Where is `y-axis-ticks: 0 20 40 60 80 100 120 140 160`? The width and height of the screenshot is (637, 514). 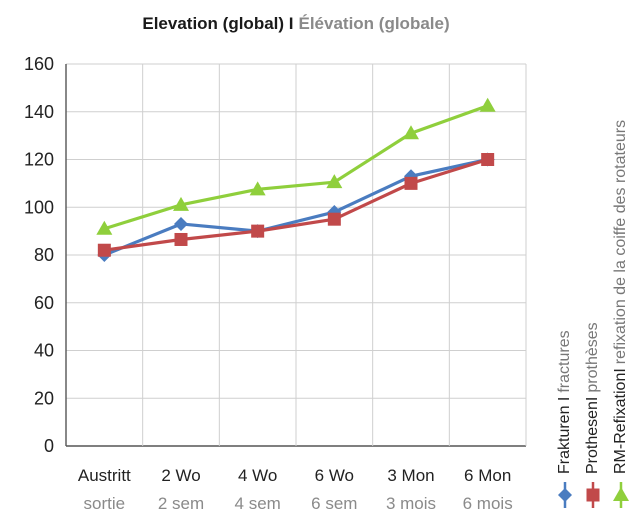
y-axis-ticks: 0 20 40 60 80 100 120 140 160 is located at coordinates (39, 255).